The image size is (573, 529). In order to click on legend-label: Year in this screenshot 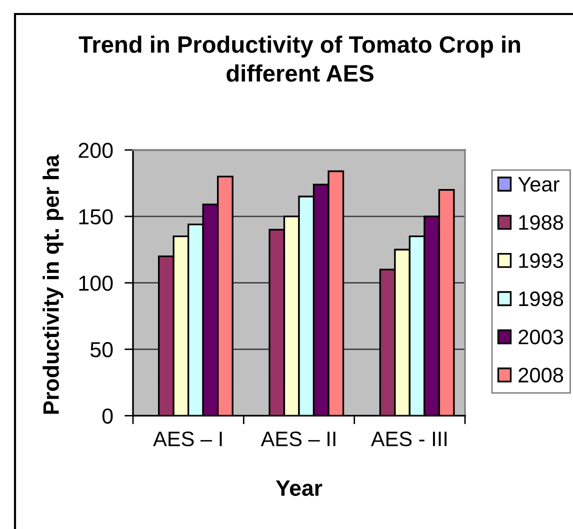, I will do `click(539, 184)`.